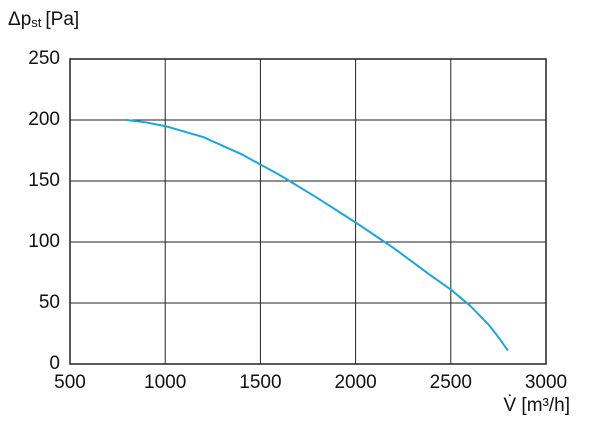 The height and width of the screenshot is (424, 600). What do you see at coordinates (36, 22) in the screenshot?
I see `y-label-subscript: st` at bounding box center [36, 22].